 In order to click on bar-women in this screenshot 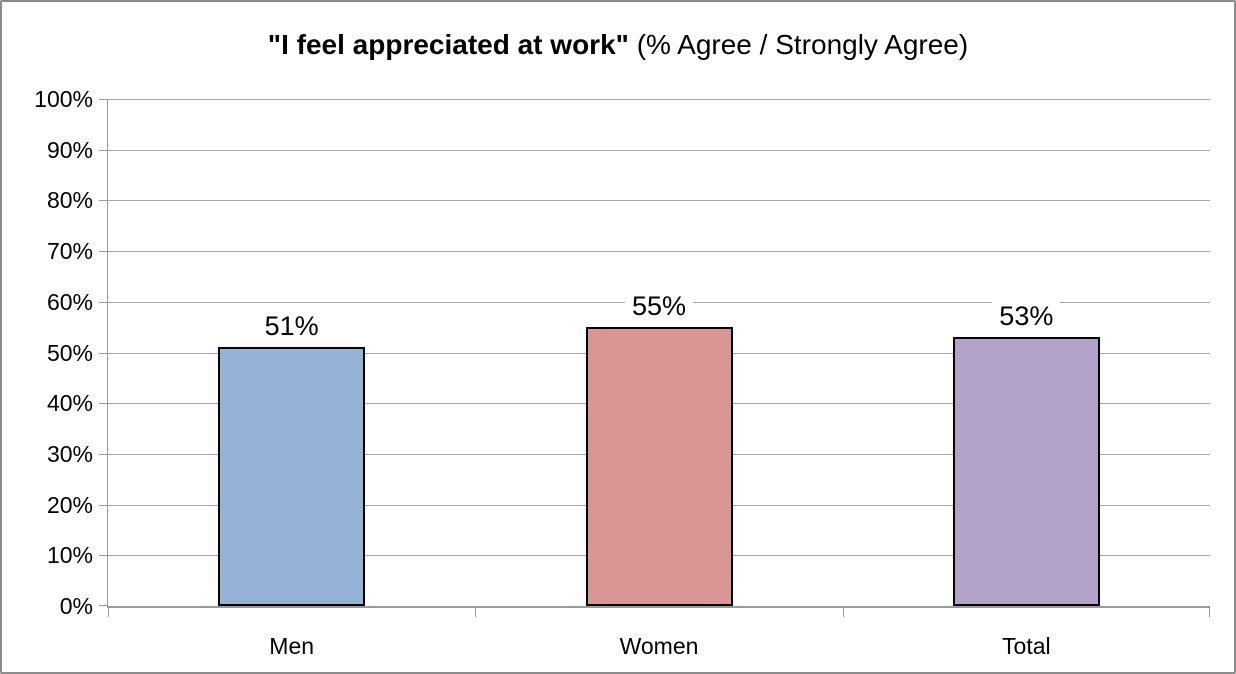, I will do `click(659, 466)`.